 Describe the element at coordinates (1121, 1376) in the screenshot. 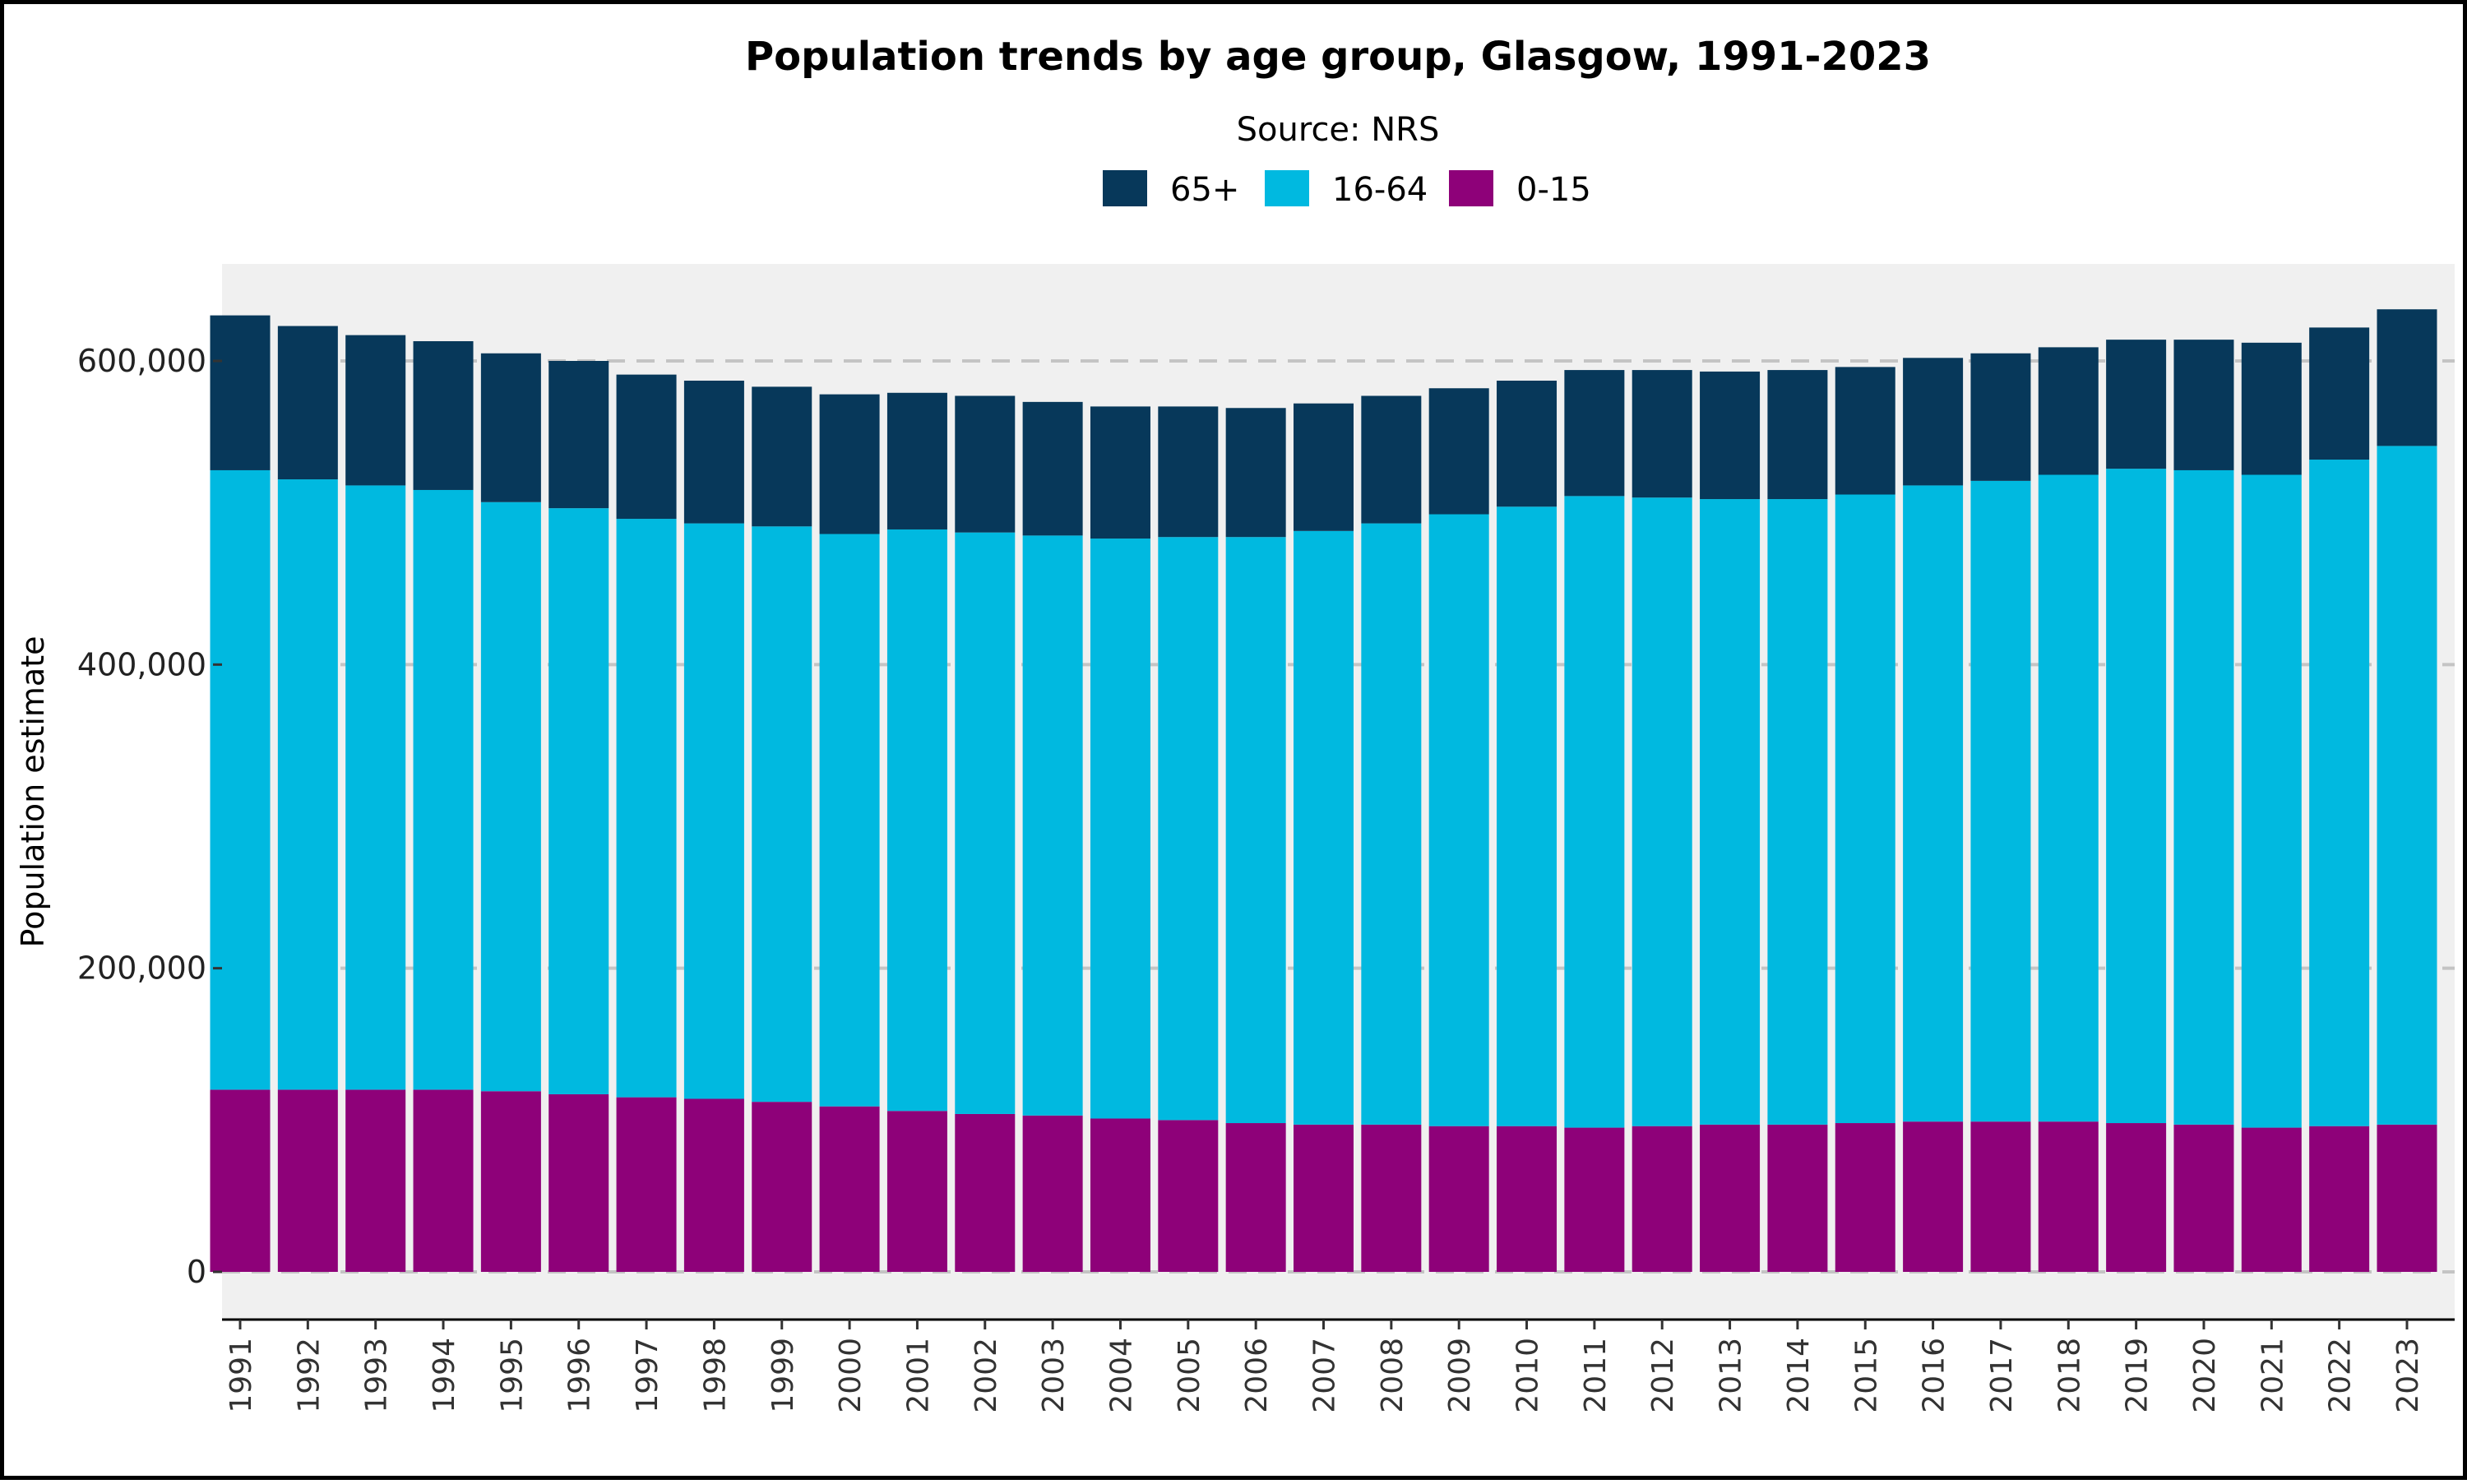

I see `x-tick-label-2004: 2004` at that location.